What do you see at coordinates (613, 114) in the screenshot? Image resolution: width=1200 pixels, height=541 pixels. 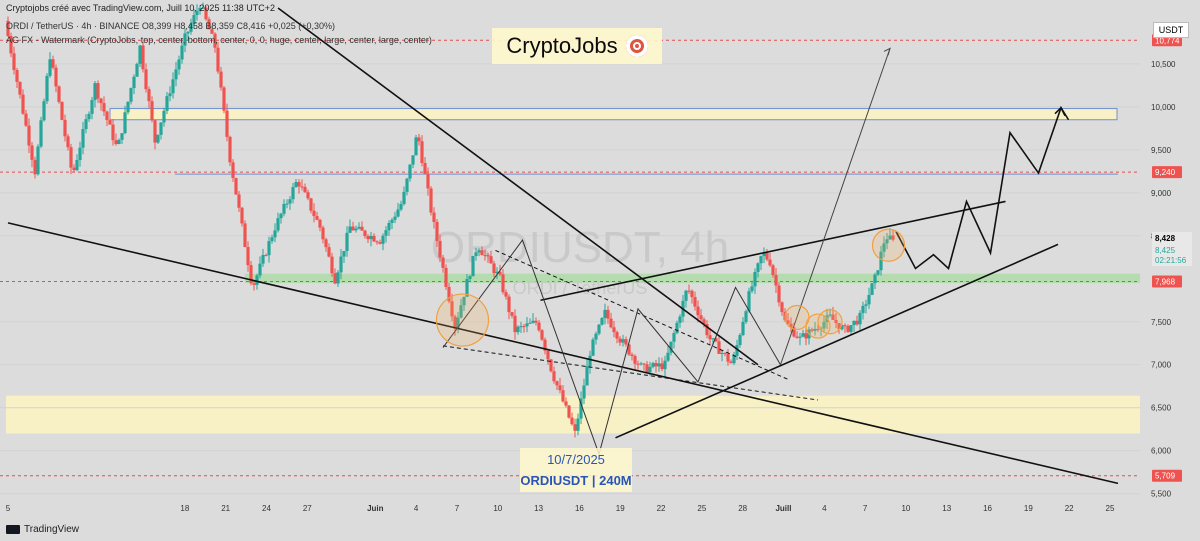 I see `resistance-zone` at bounding box center [613, 114].